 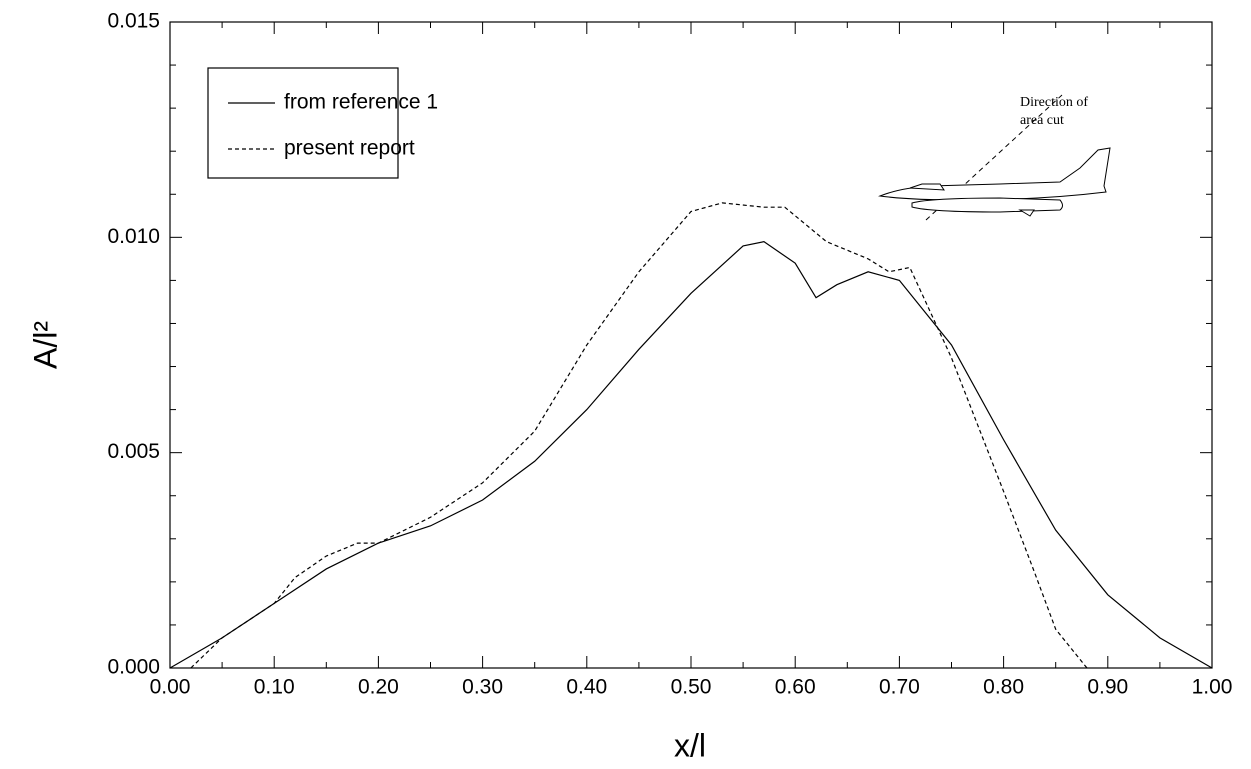 I want to click on x-tick-label: 0.10, so click(x=274, y=687).